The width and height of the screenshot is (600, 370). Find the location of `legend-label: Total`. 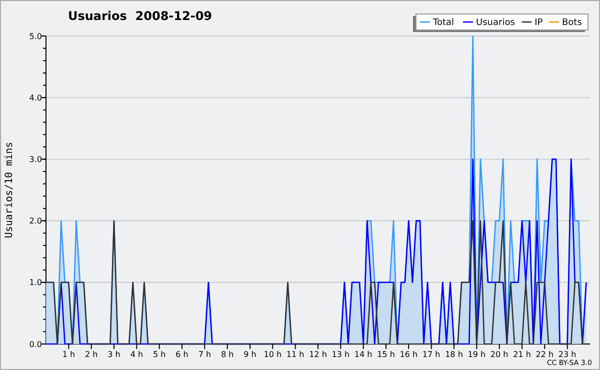

legend-label: Total is located at coordinates (443, 23).